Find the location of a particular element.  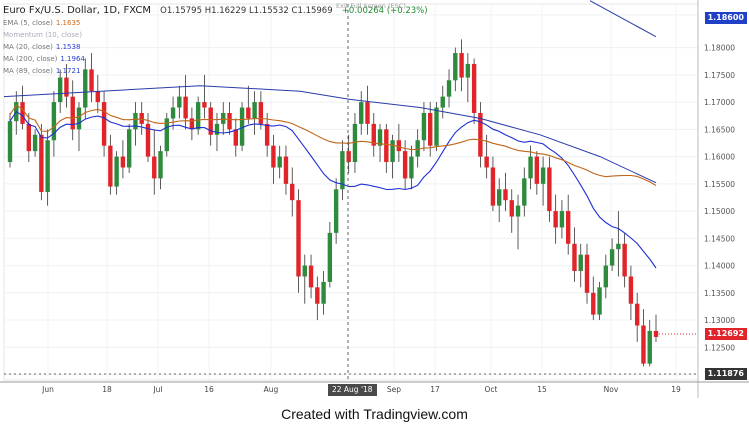

y-tick-label: 1.17000 is located at coordinates (719, 102).